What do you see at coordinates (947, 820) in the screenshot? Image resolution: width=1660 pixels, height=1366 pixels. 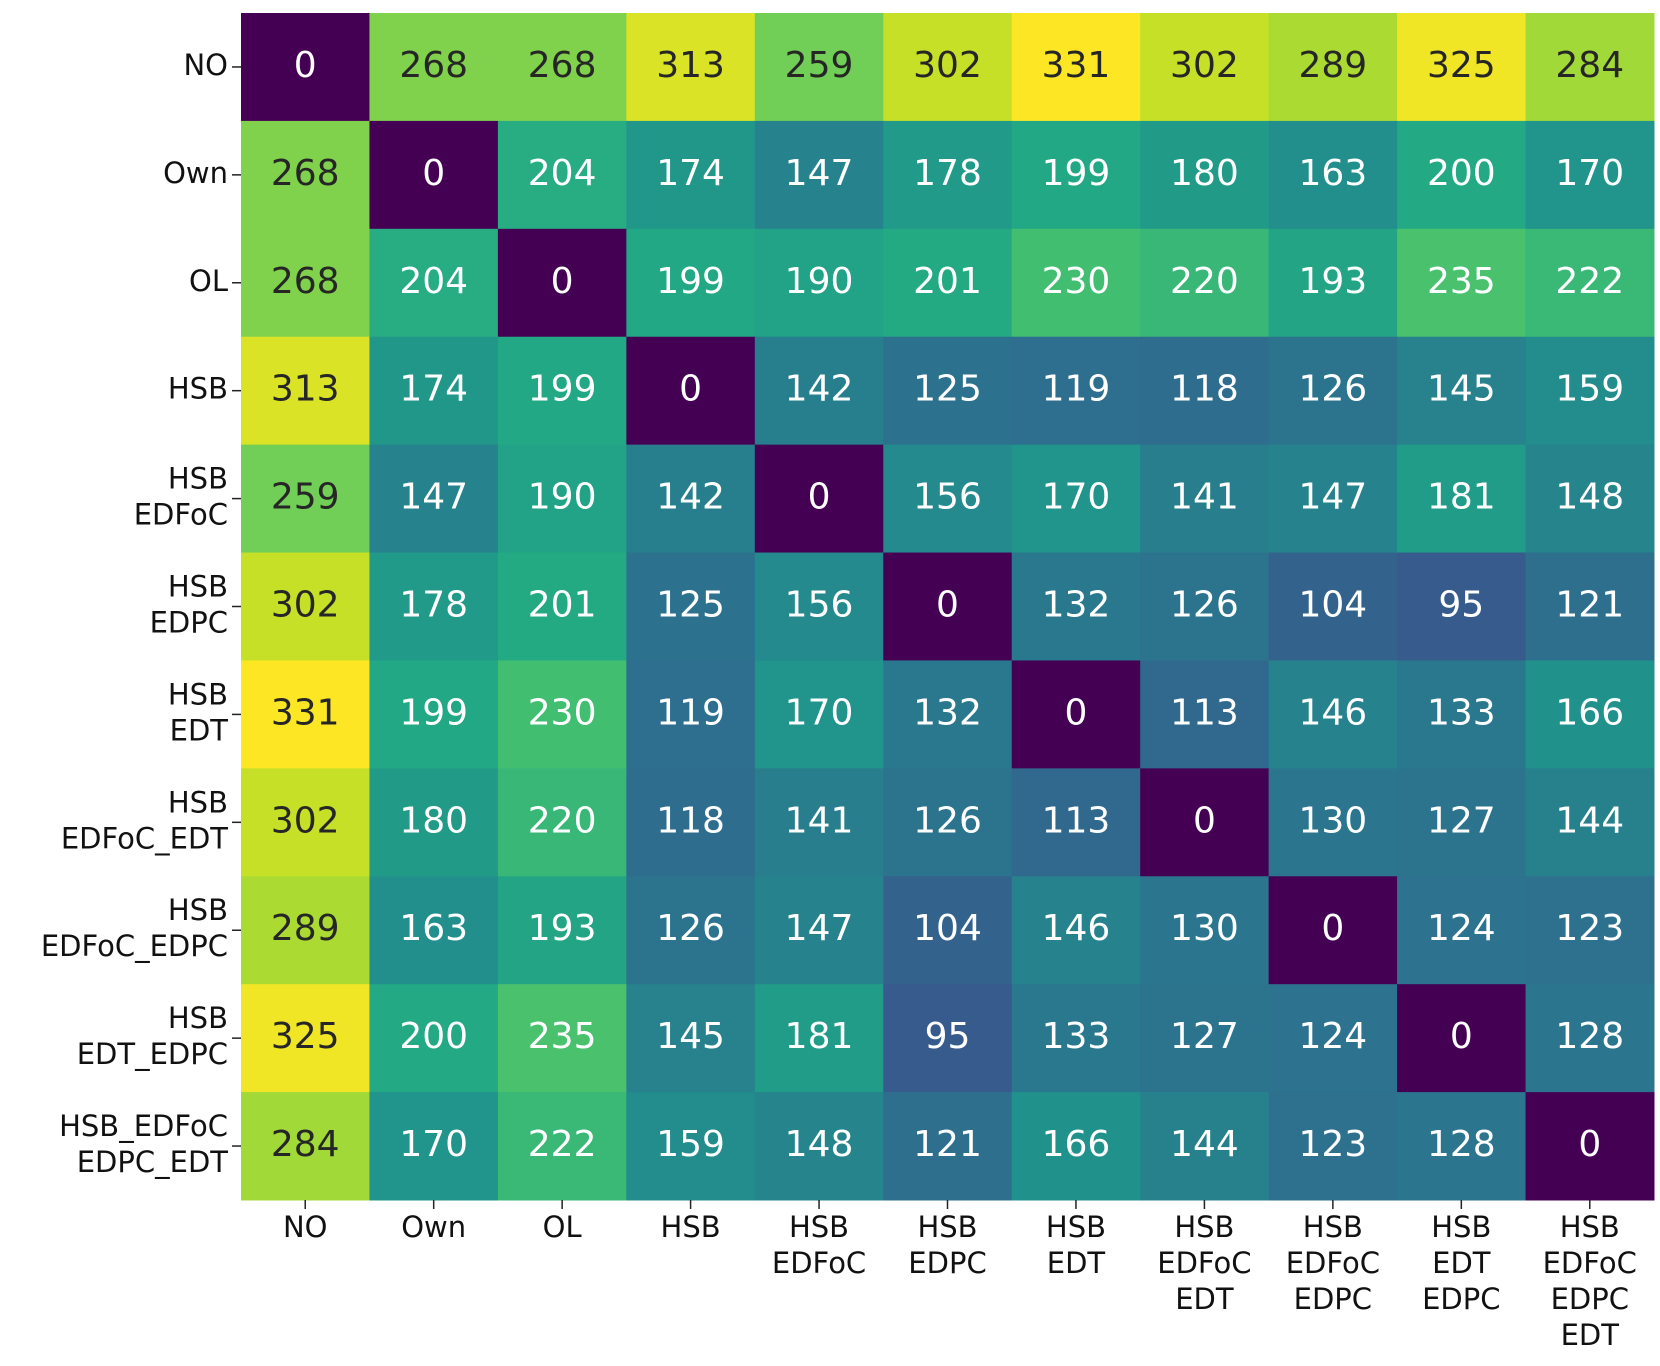 I see `cell-label: 126` at bounding box center [947, 820].